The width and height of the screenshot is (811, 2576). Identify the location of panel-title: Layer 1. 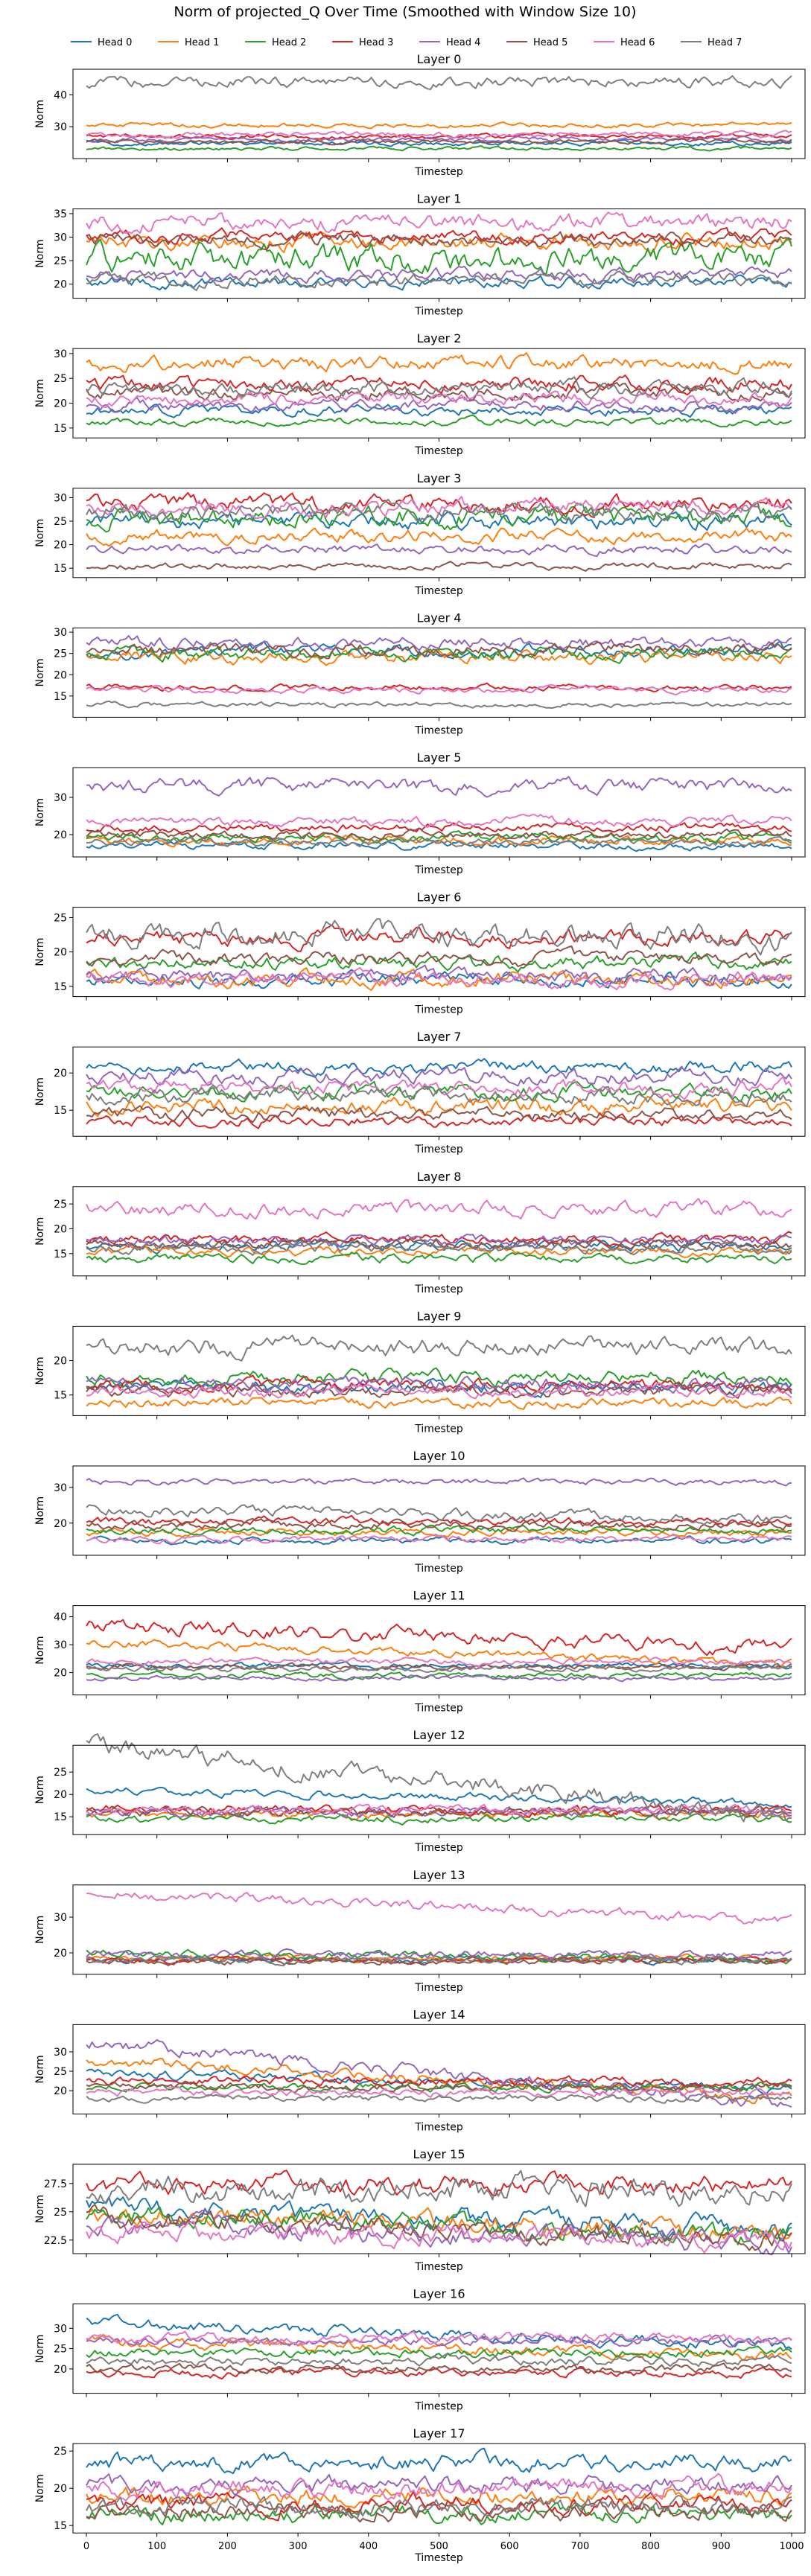
(440, 199).